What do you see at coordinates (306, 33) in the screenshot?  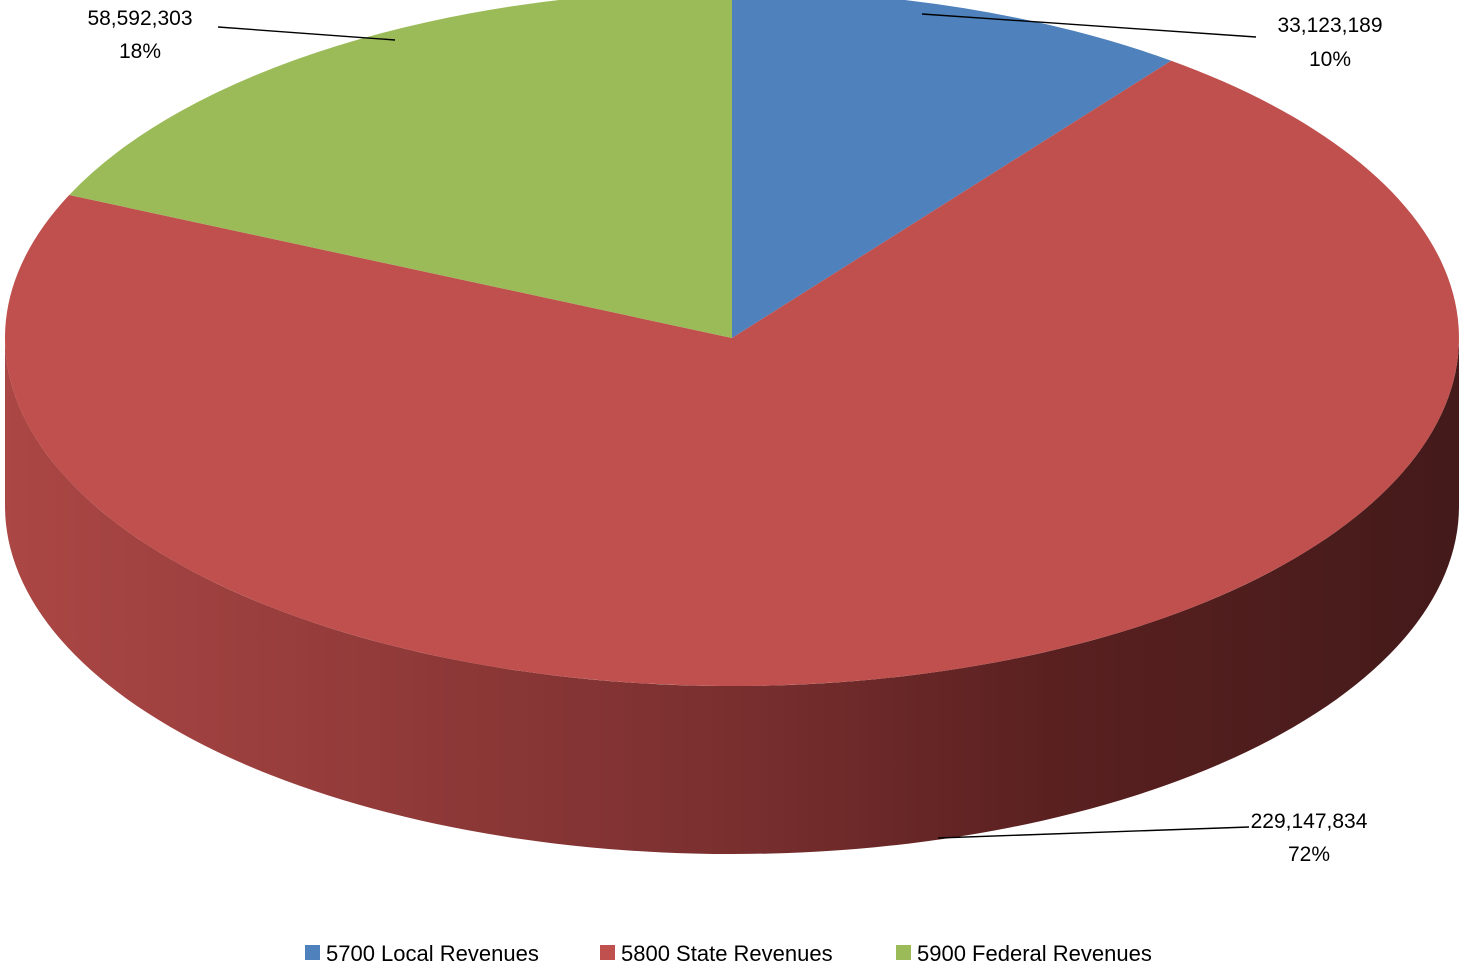 I see `leader-line-5900-federal-revenues` at bounding box center [306, 33].